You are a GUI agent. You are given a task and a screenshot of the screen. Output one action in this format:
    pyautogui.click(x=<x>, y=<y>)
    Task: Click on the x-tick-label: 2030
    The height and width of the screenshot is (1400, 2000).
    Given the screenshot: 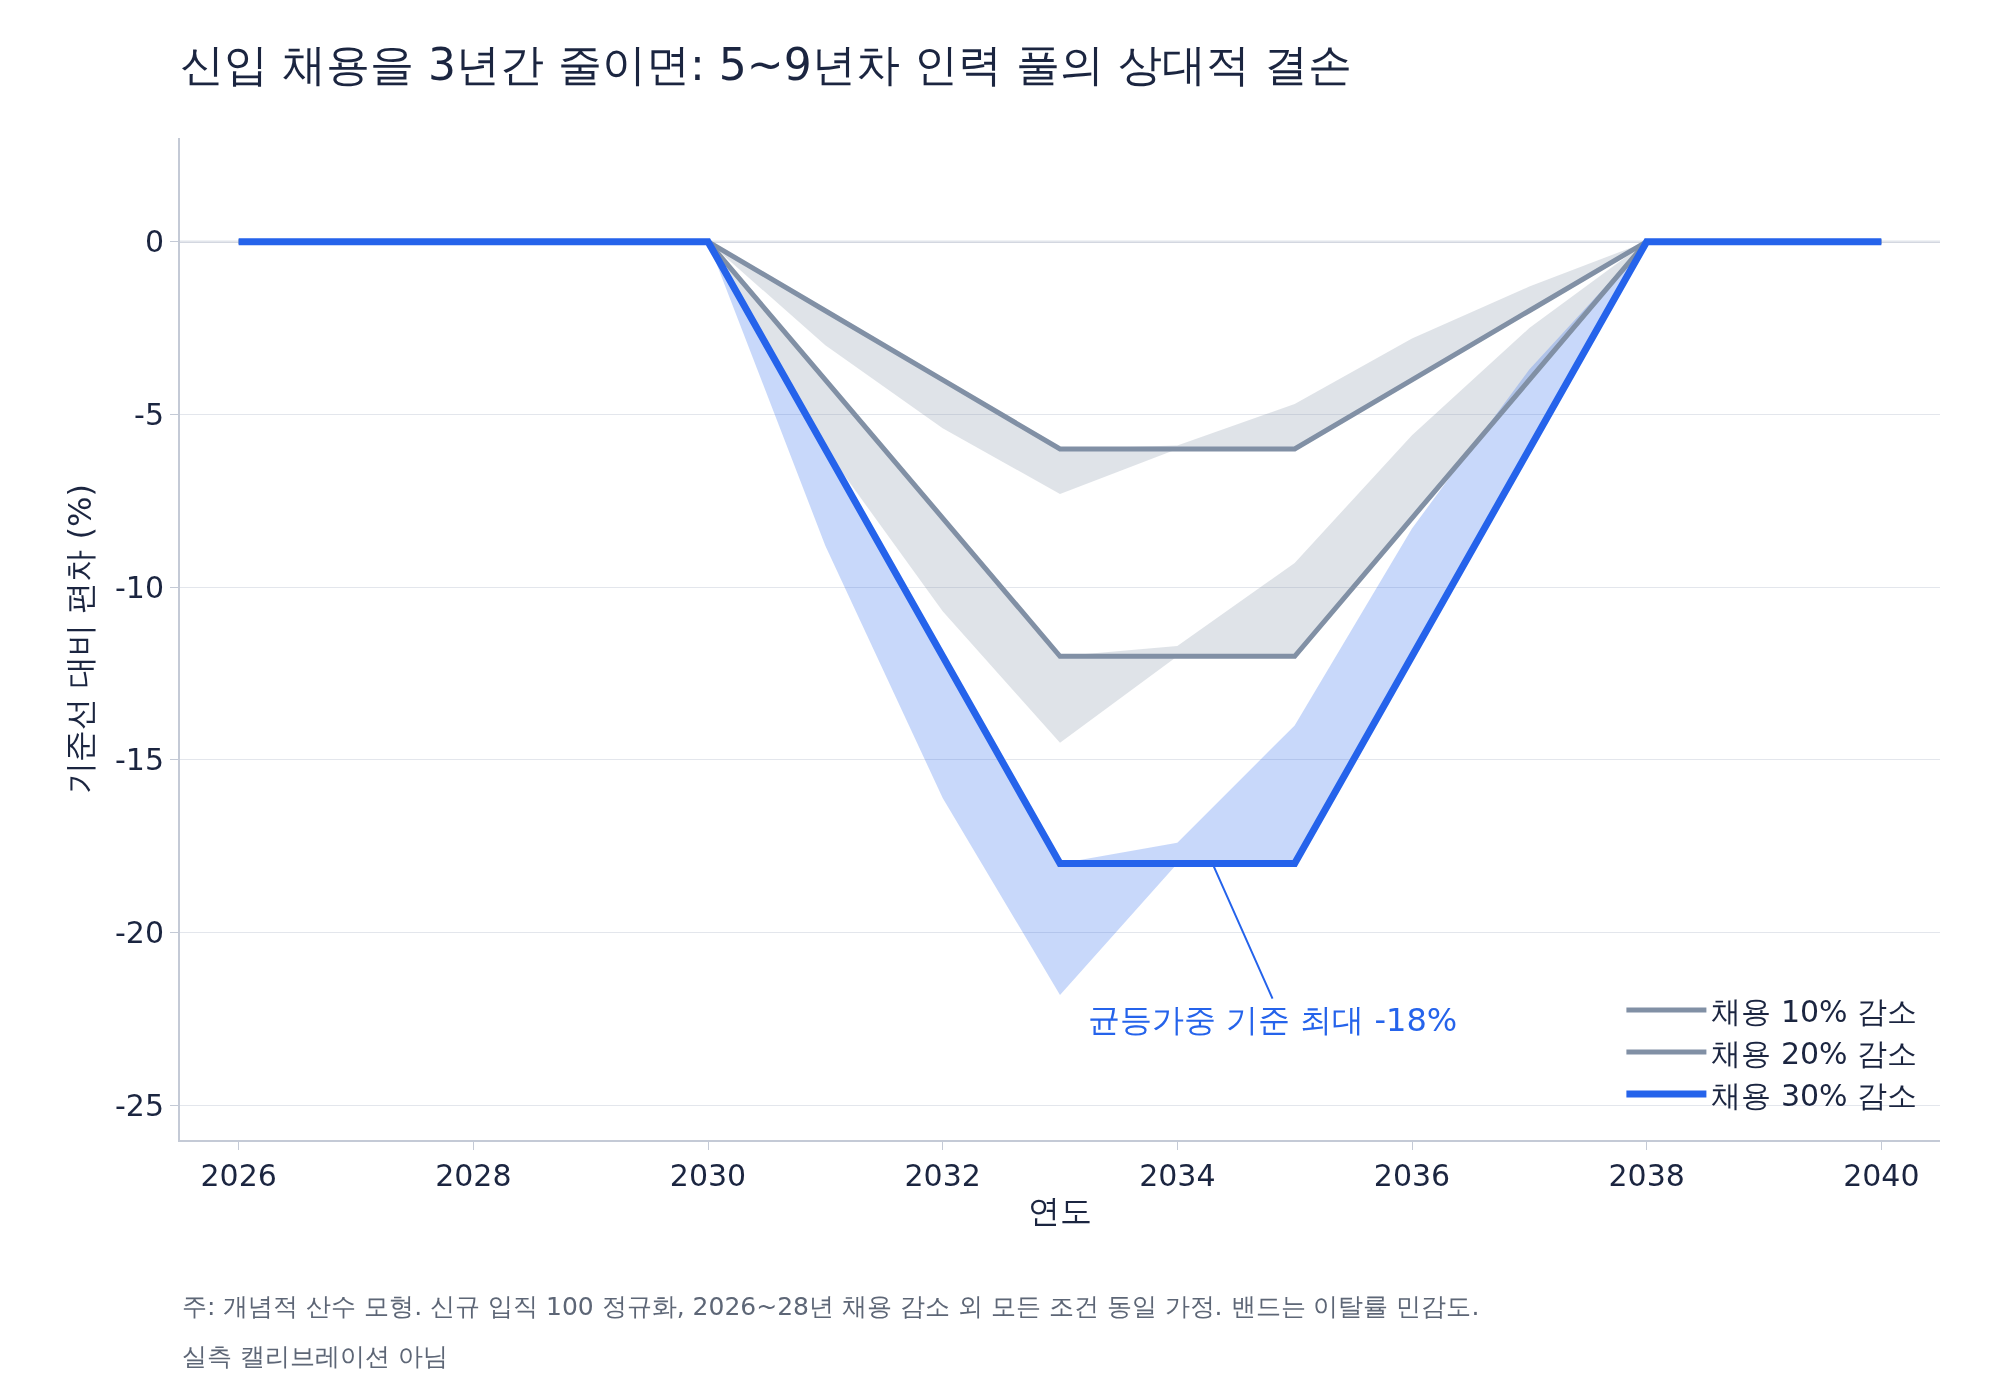 What is the action you would take?
    pyautogui.click(x=708, y=1175)
    